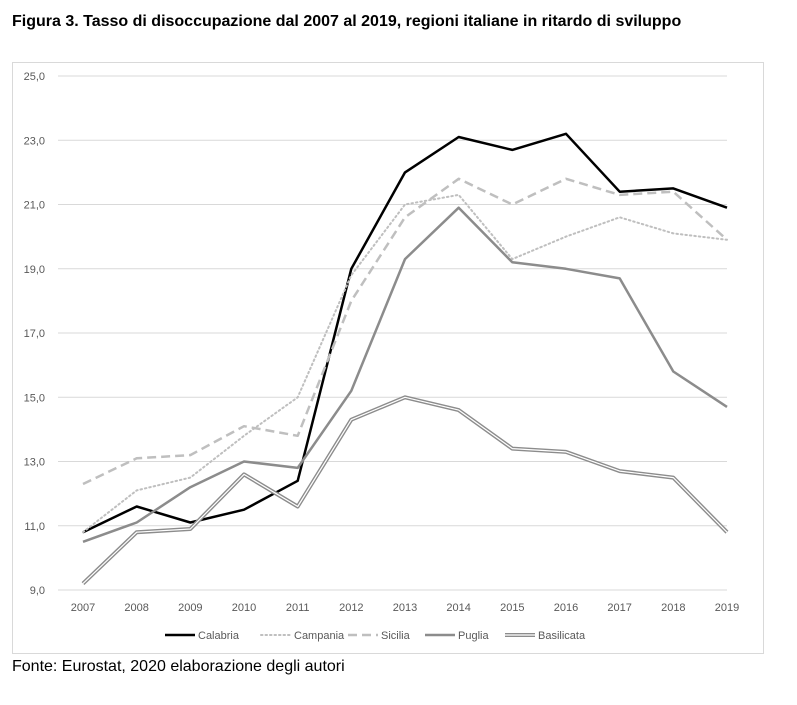 Image resolution: width=797 pixels, height=705 pixels. What do you see at coordinates (83, 608) in the screenshot?
I see `x-tick-label: 2007` at bounding box center [83, 608].